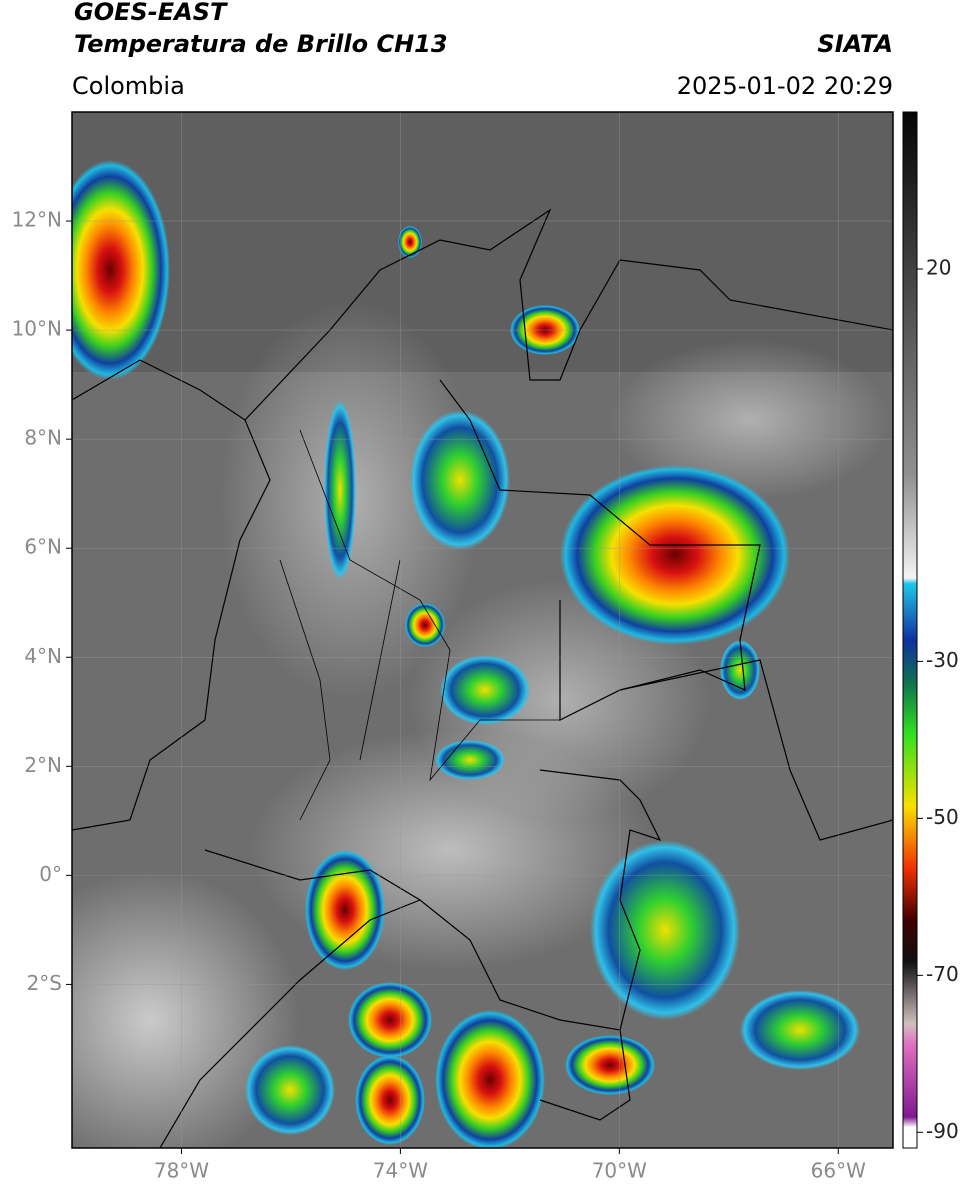 This screenshot has width=966, height=1194. Describe the element at coordinates (619, 1171) in the screenshot. I see `x-tick-label: 70°W` at that location.